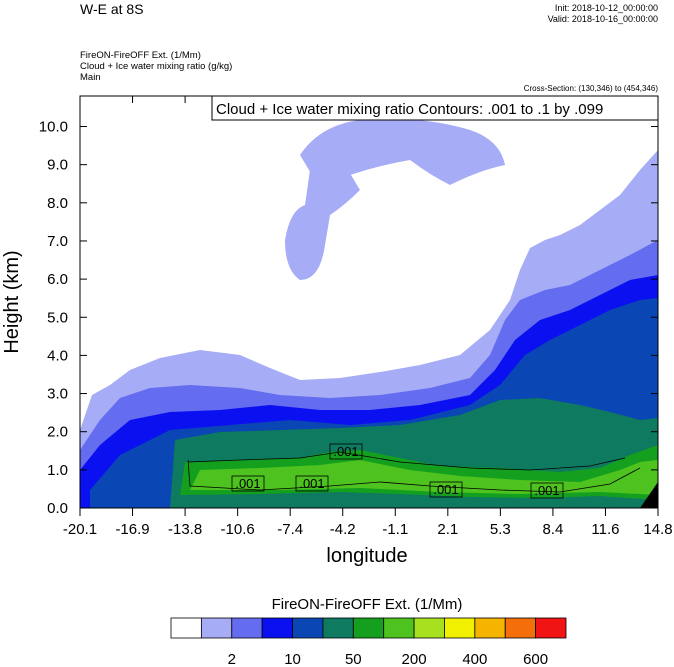 This screenshot has width=674, height=667. Describe the element at coordinates (57, 432) in the screenshot. I see `y-tick-label: 2.0` at that location.